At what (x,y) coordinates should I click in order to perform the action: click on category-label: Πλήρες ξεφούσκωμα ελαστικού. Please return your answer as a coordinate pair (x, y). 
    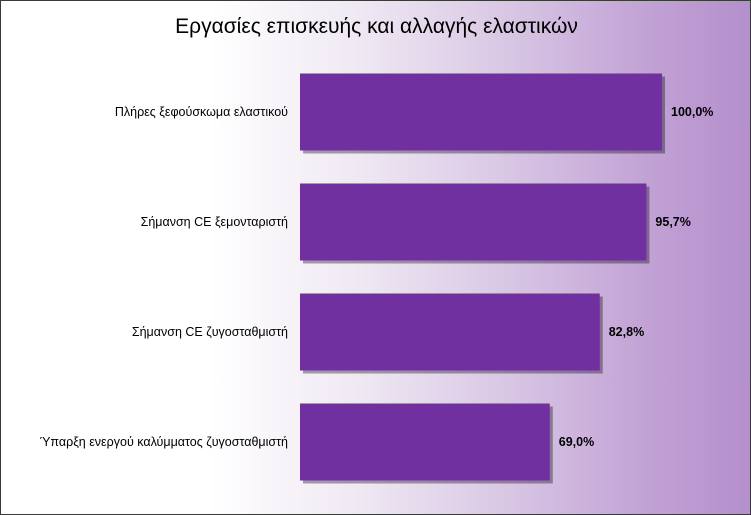
    Looking at the image, I should click on (201, 112).